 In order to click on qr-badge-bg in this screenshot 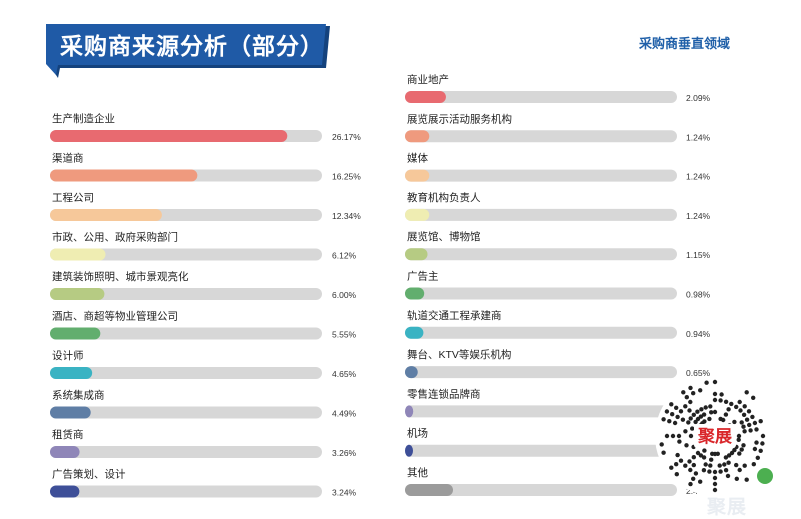, I will do `click(715, 436)`.